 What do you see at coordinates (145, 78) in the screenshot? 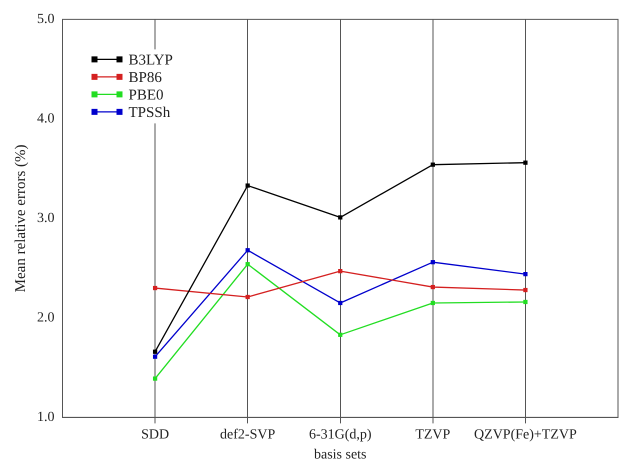
I see `legend-label: BP86` at bounding box center [145, 78].